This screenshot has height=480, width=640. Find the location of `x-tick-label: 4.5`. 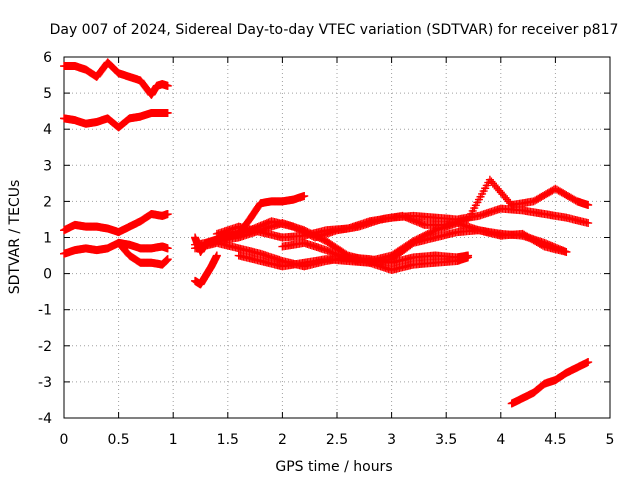

x-tick-label: 4.5 is located at coordinates (555, 440).